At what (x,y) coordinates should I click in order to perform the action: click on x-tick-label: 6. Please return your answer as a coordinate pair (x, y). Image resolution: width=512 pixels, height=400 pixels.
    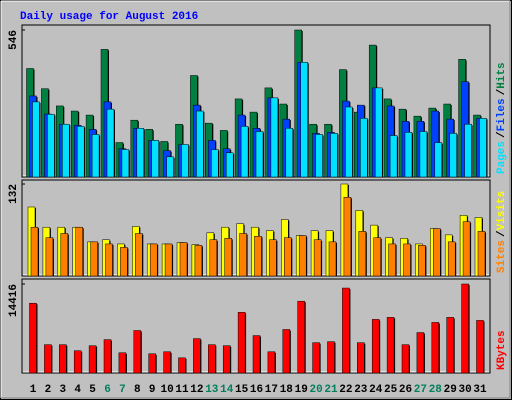
    Looking at the image, I should click on (107, 390).